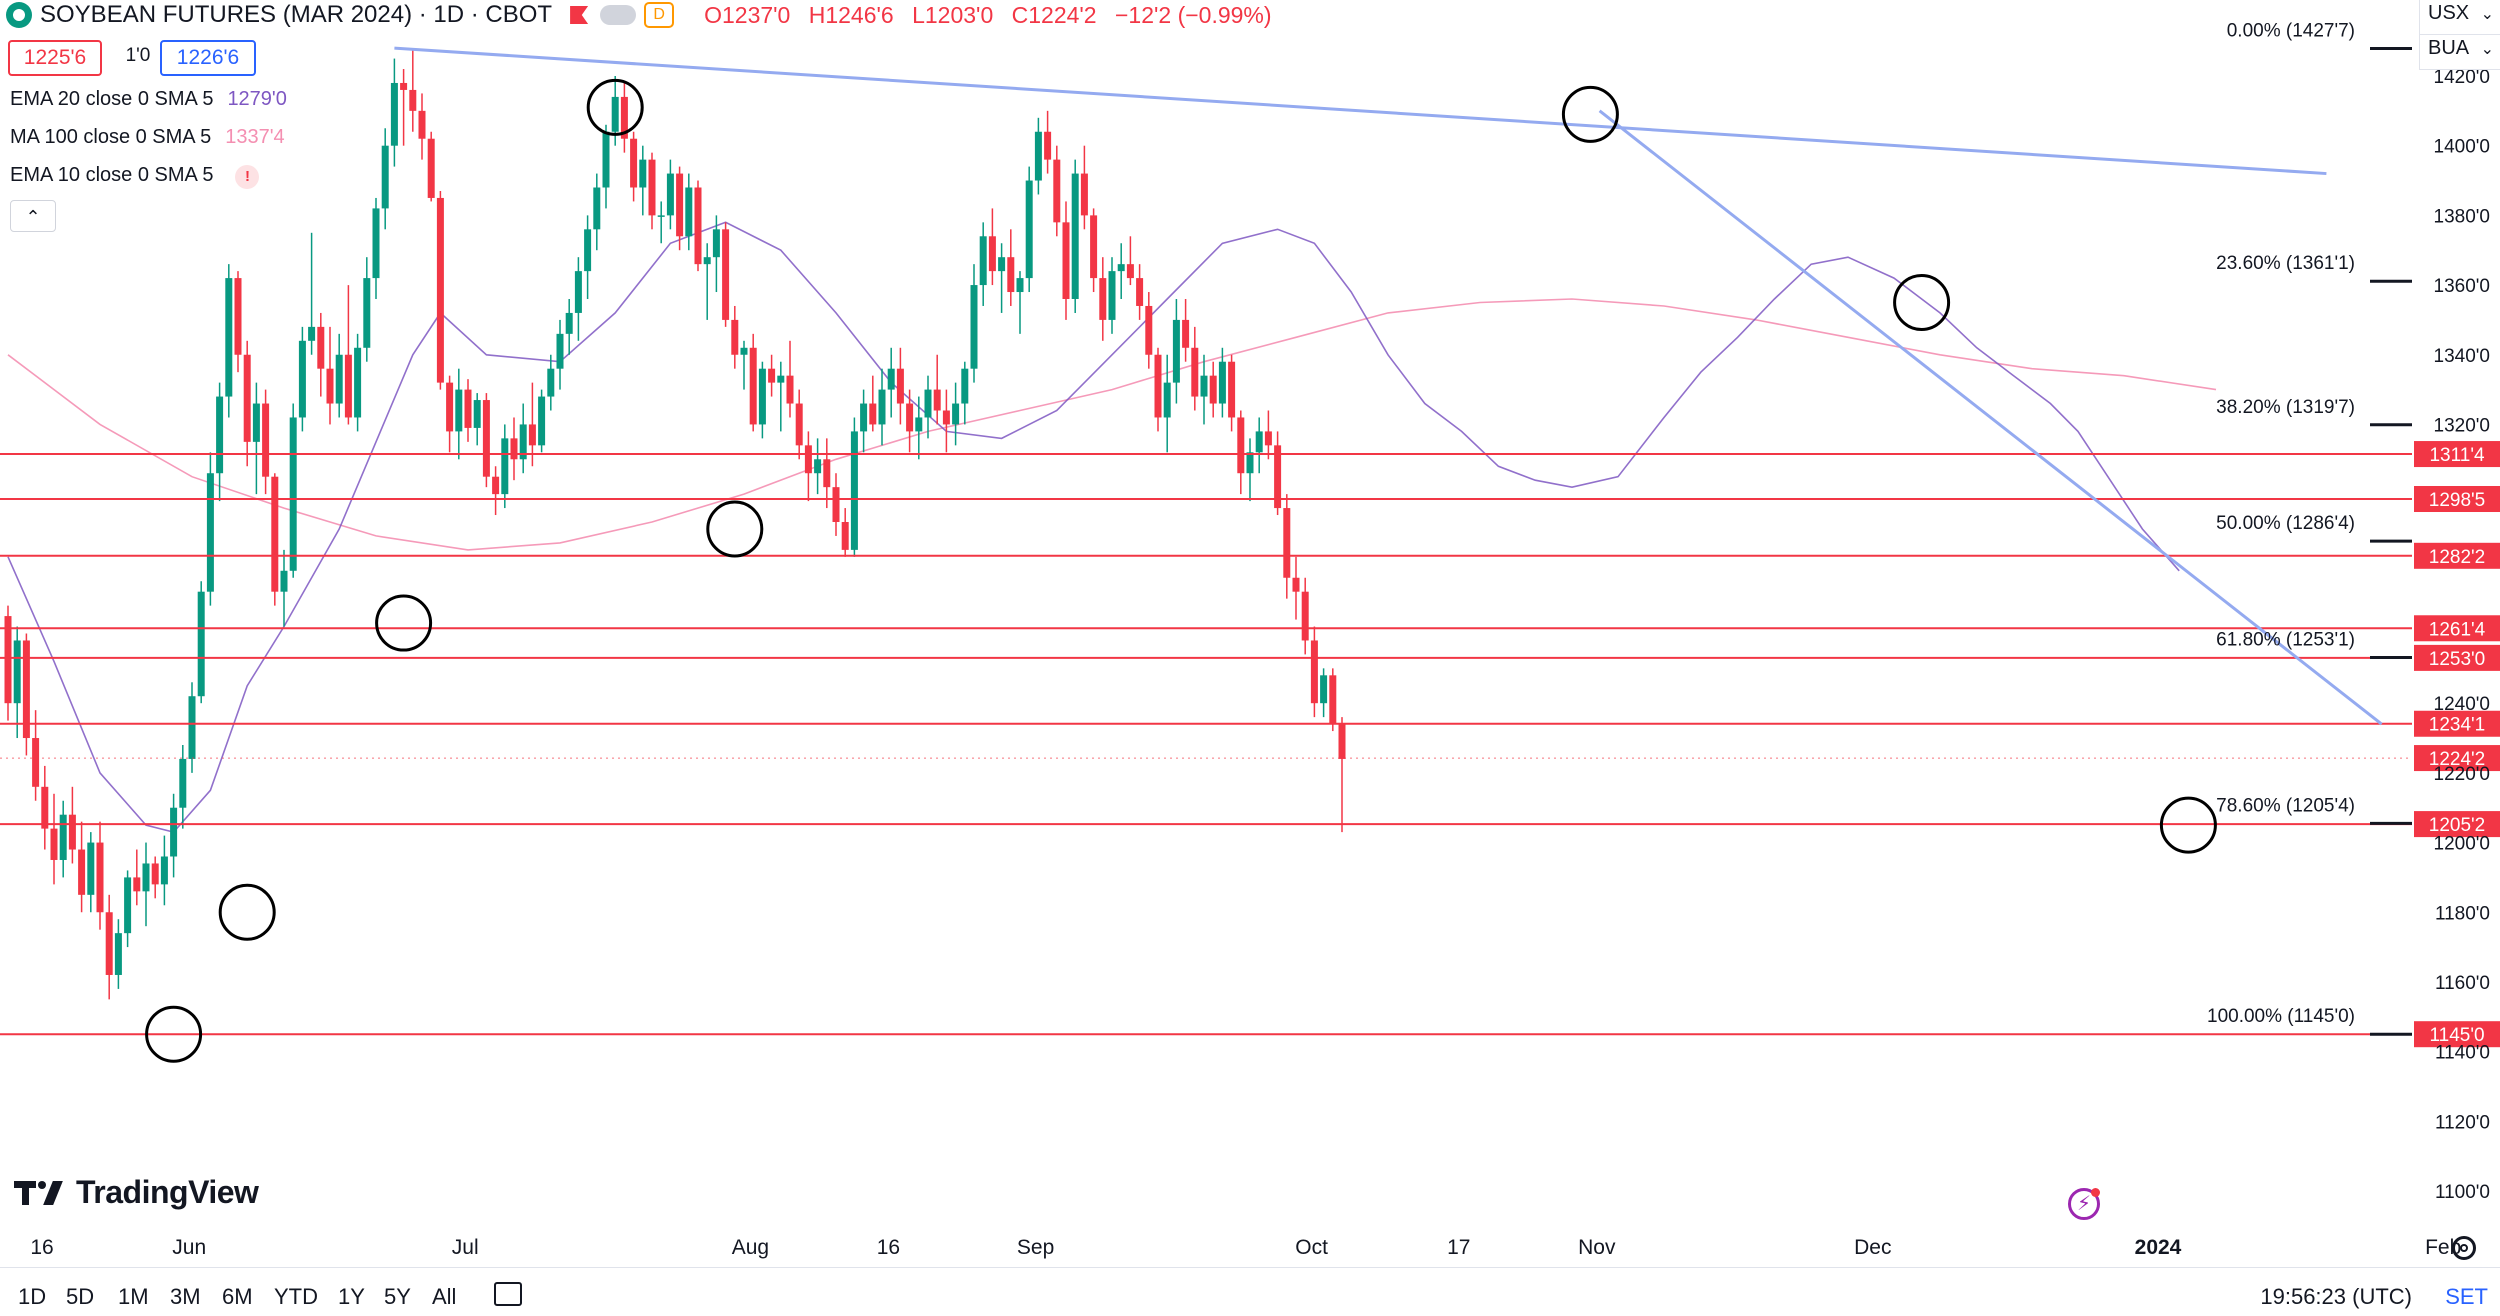  I want to click on gear-icon, so click(2464, 1248).